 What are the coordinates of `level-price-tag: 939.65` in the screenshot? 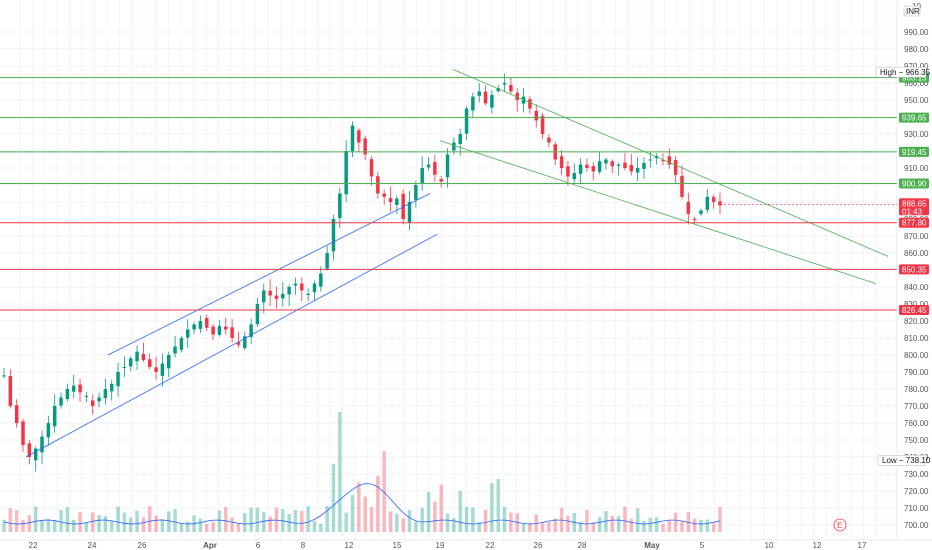 It's located at (914, 117).